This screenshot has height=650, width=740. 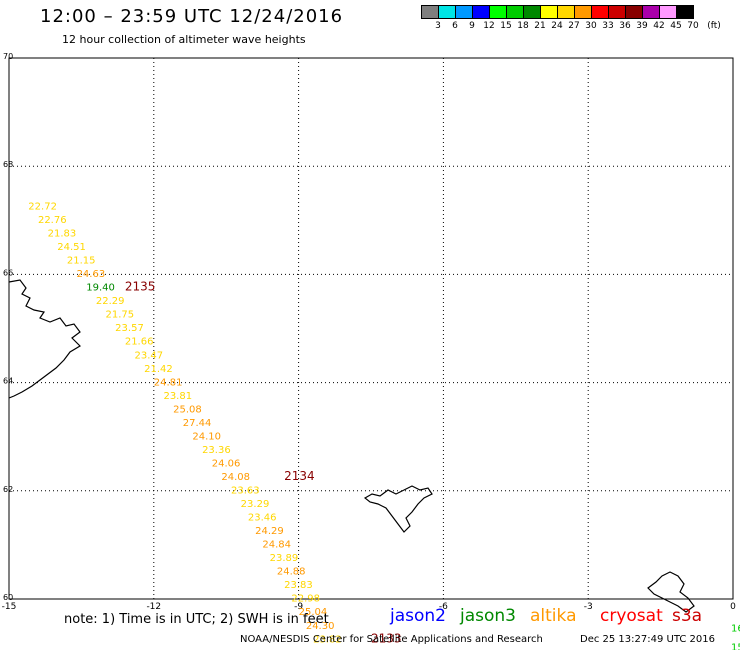 I want to click on satellite-label-jason3: jason3, so click(x=488, y=616).